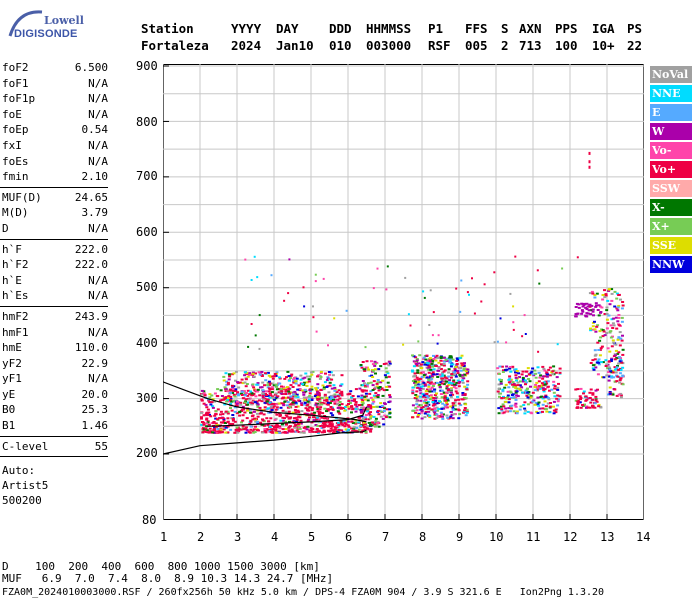 Image resolution: width=700 pixels, height=600 pixels. What do you see at coordinates (95, 130) in the screenshot?
I see `param-value: 0.54` at bounding box center [95, 130].